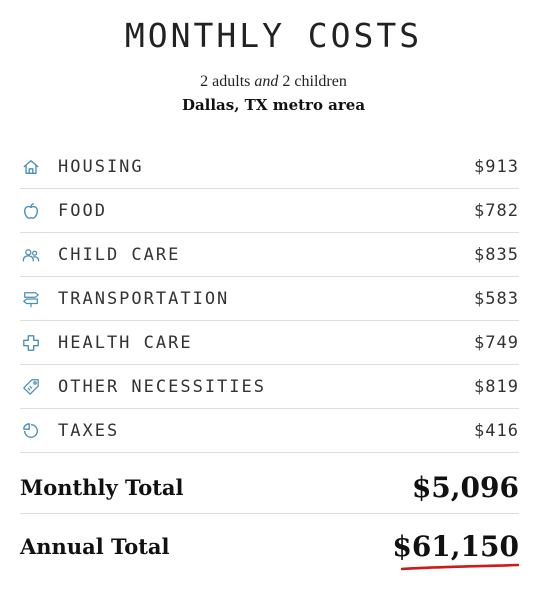  Describe the element at coordinates (269, 387) in the screenshot. I see `cost-row-other-necessities: OTHER NECESSITIES $819` at that location.